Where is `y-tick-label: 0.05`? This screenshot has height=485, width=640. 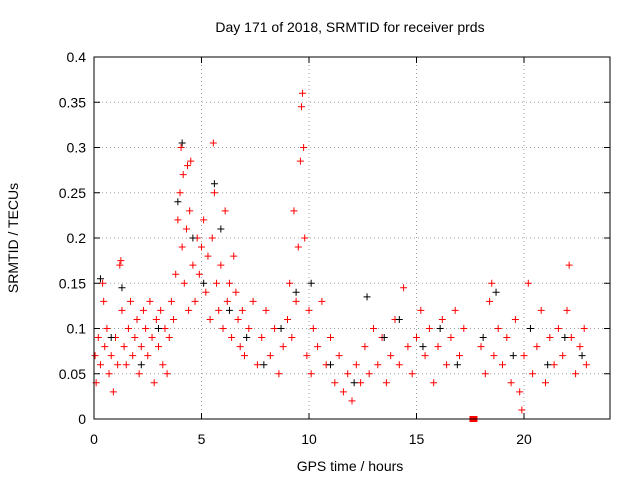 y-tick-label: 0.05 is located at coordinates (72, 374).